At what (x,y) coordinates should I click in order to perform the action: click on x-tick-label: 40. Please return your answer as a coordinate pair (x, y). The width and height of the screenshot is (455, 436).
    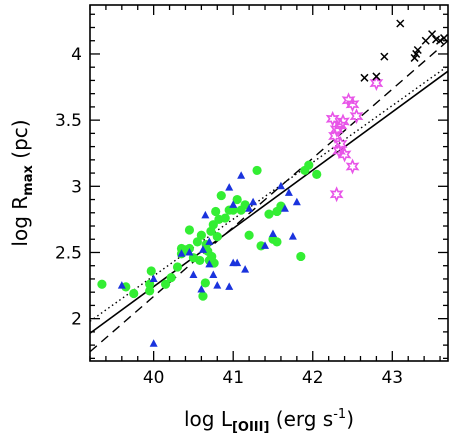
    Looking at the image, I should click on (154, 378).